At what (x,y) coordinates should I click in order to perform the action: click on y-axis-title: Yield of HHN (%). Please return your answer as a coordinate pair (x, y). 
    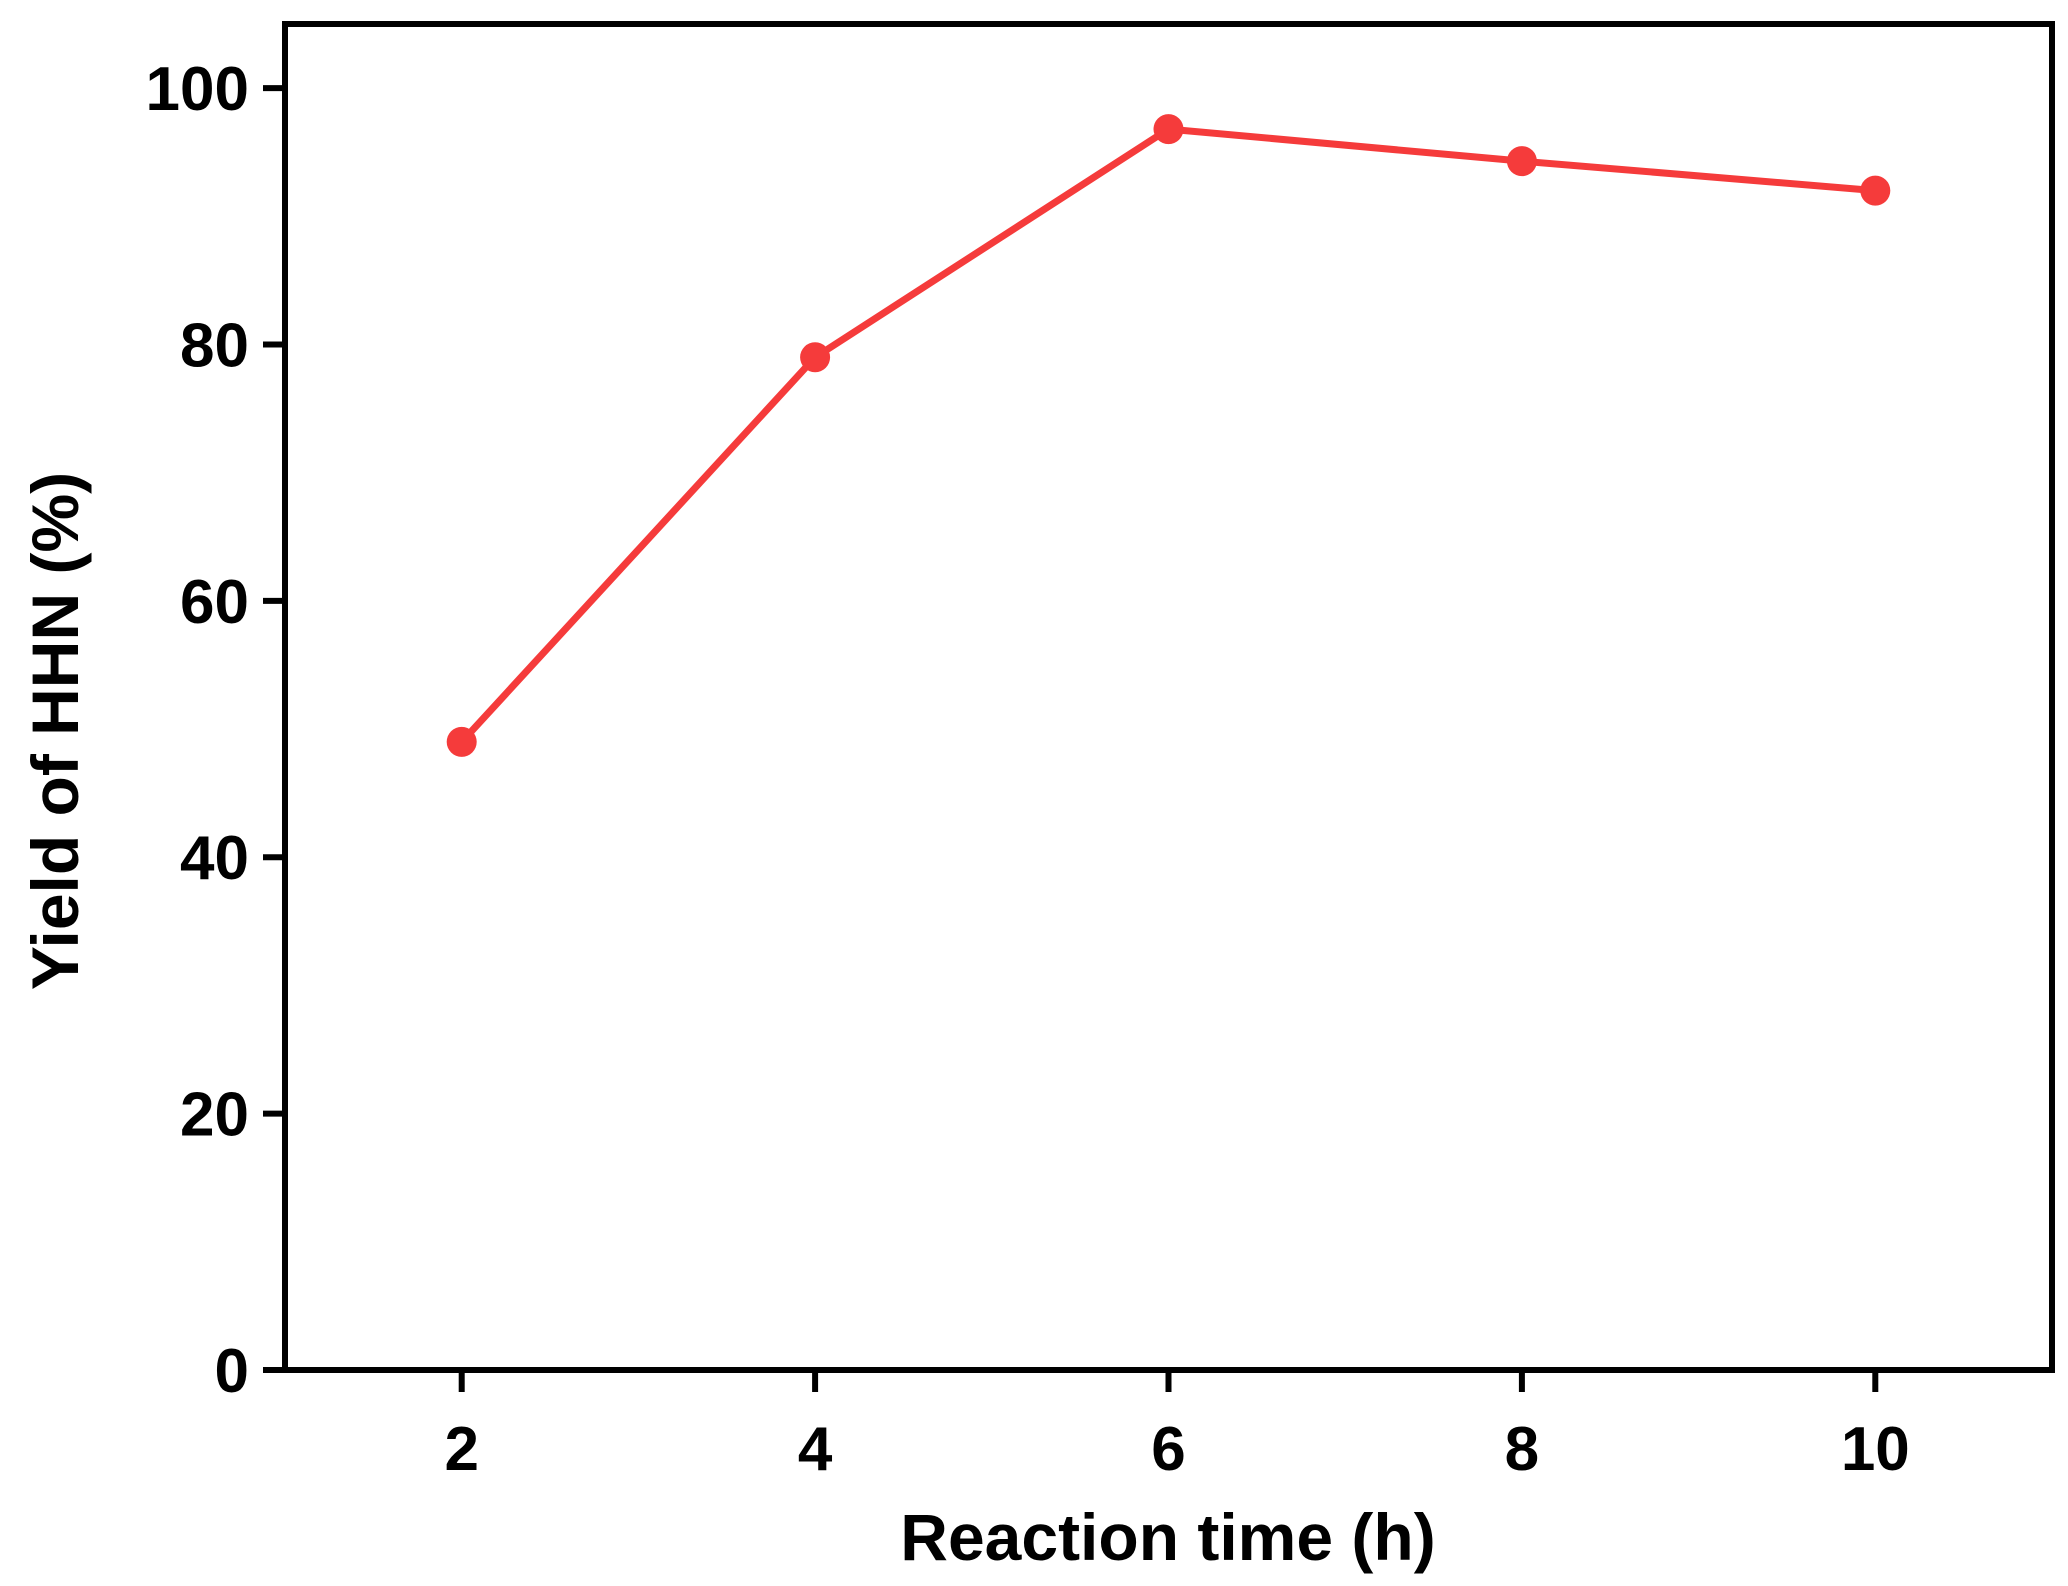
    Looking at the image, I should click on (55, 731).